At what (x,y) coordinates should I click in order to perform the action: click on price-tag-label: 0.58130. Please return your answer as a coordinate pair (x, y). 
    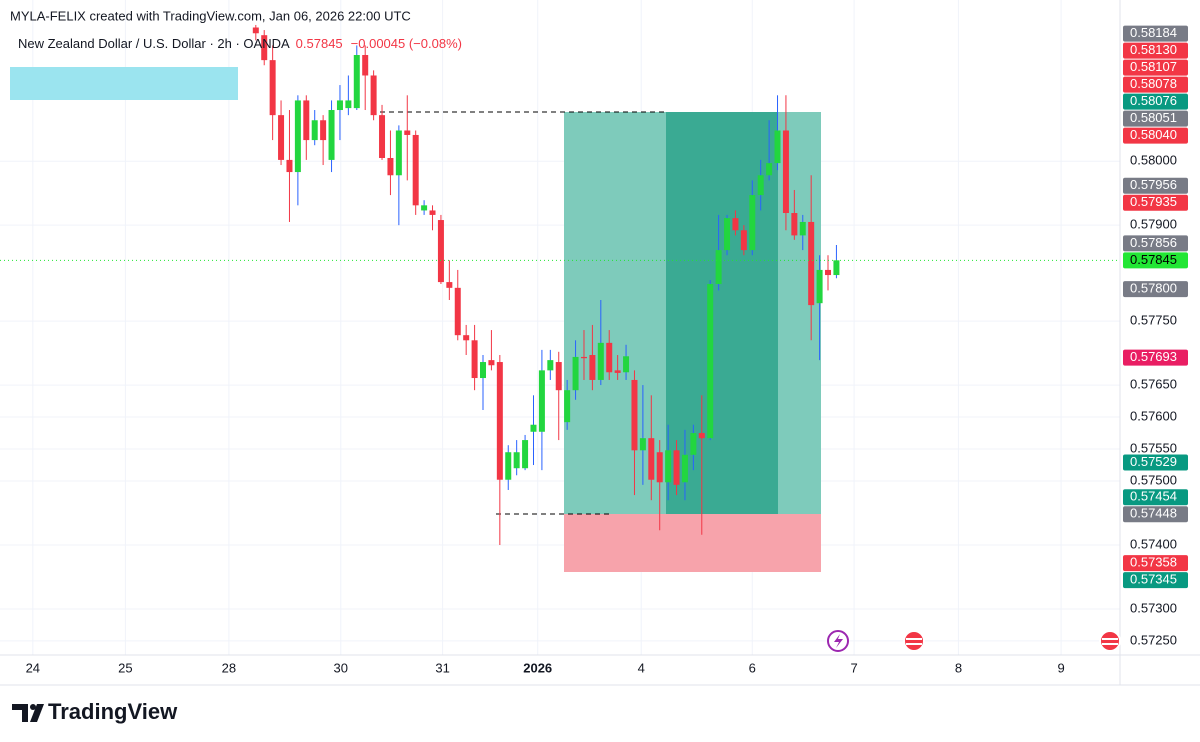
    Looking at the image, I should click on (1153, 49).